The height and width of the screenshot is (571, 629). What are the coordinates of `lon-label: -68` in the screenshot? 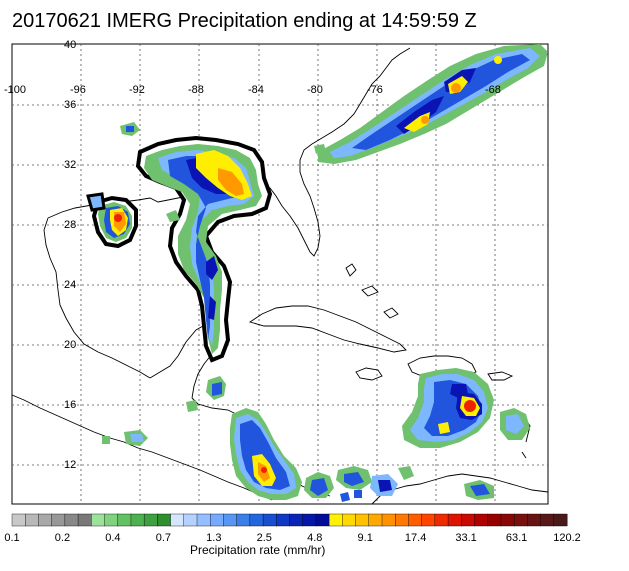 It's located at (493, 90).